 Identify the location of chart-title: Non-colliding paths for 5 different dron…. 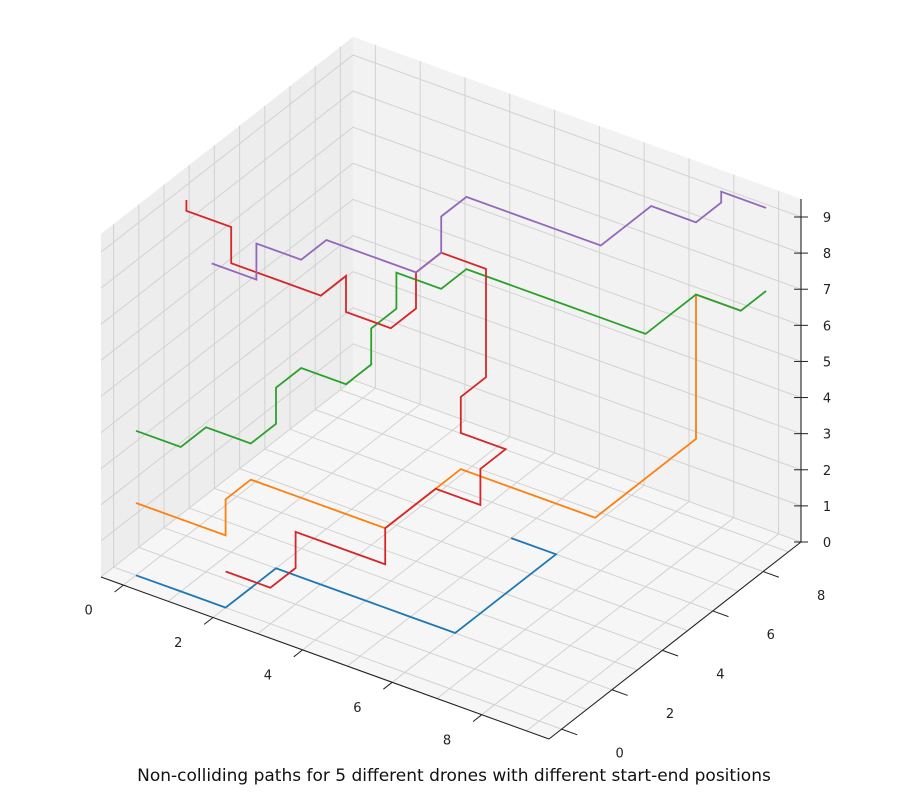
(454, 776).